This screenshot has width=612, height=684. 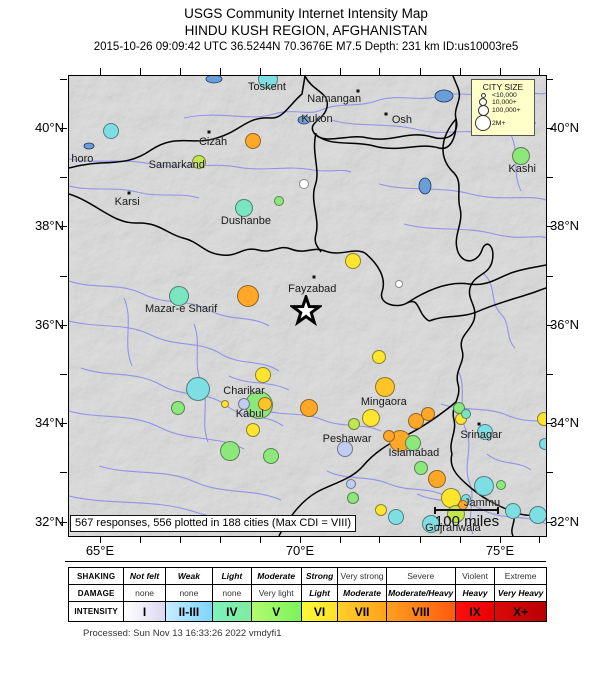 What do you see at coordinates (483, 123) in the screenshot?
I see `city-size-circle-cell` at bounding box center [483, 123].